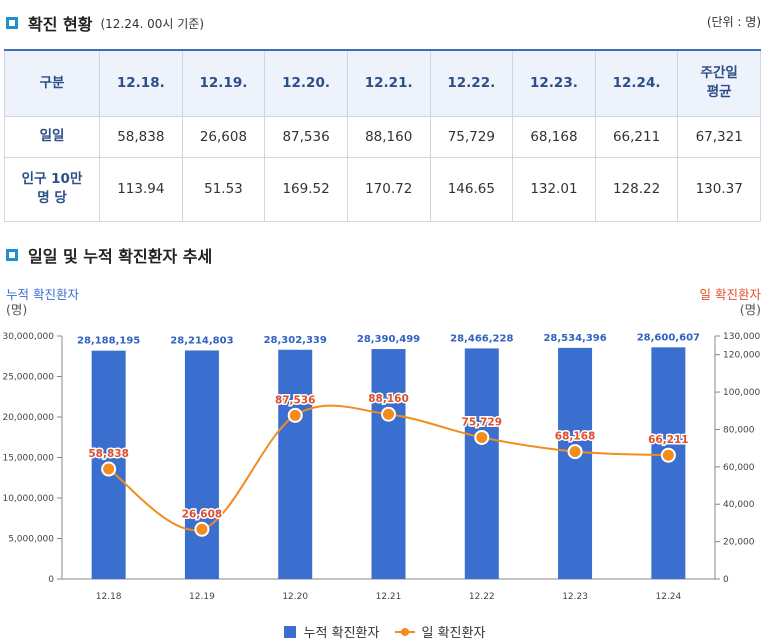 The image size is (769, 643). I want to click on left-tick-label: 0, so click(51, 580).